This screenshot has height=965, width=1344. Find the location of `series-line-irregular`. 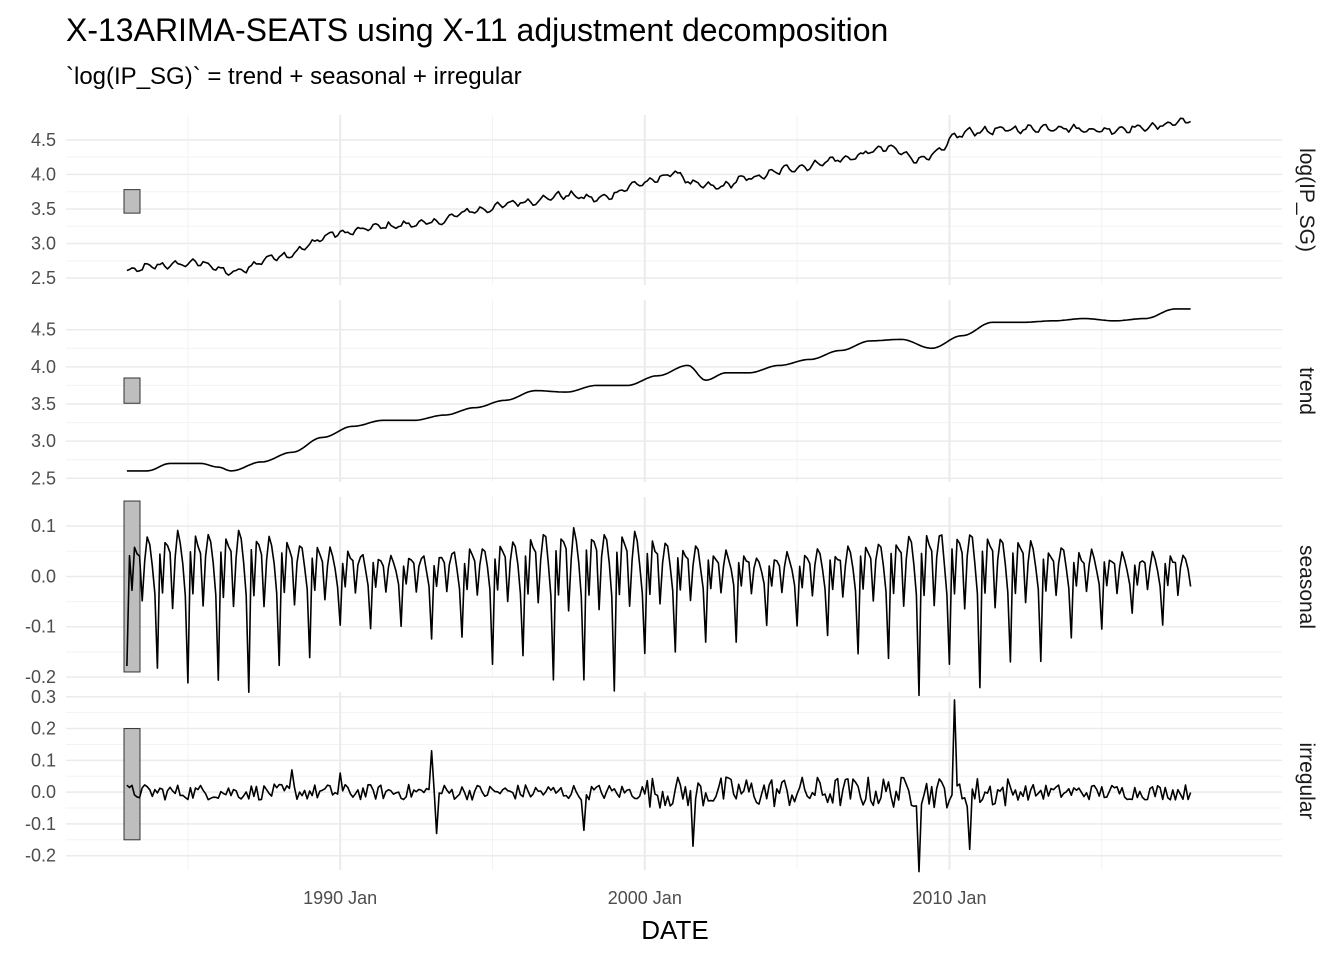

series-line-irregular is located at coordinates (659, 786).